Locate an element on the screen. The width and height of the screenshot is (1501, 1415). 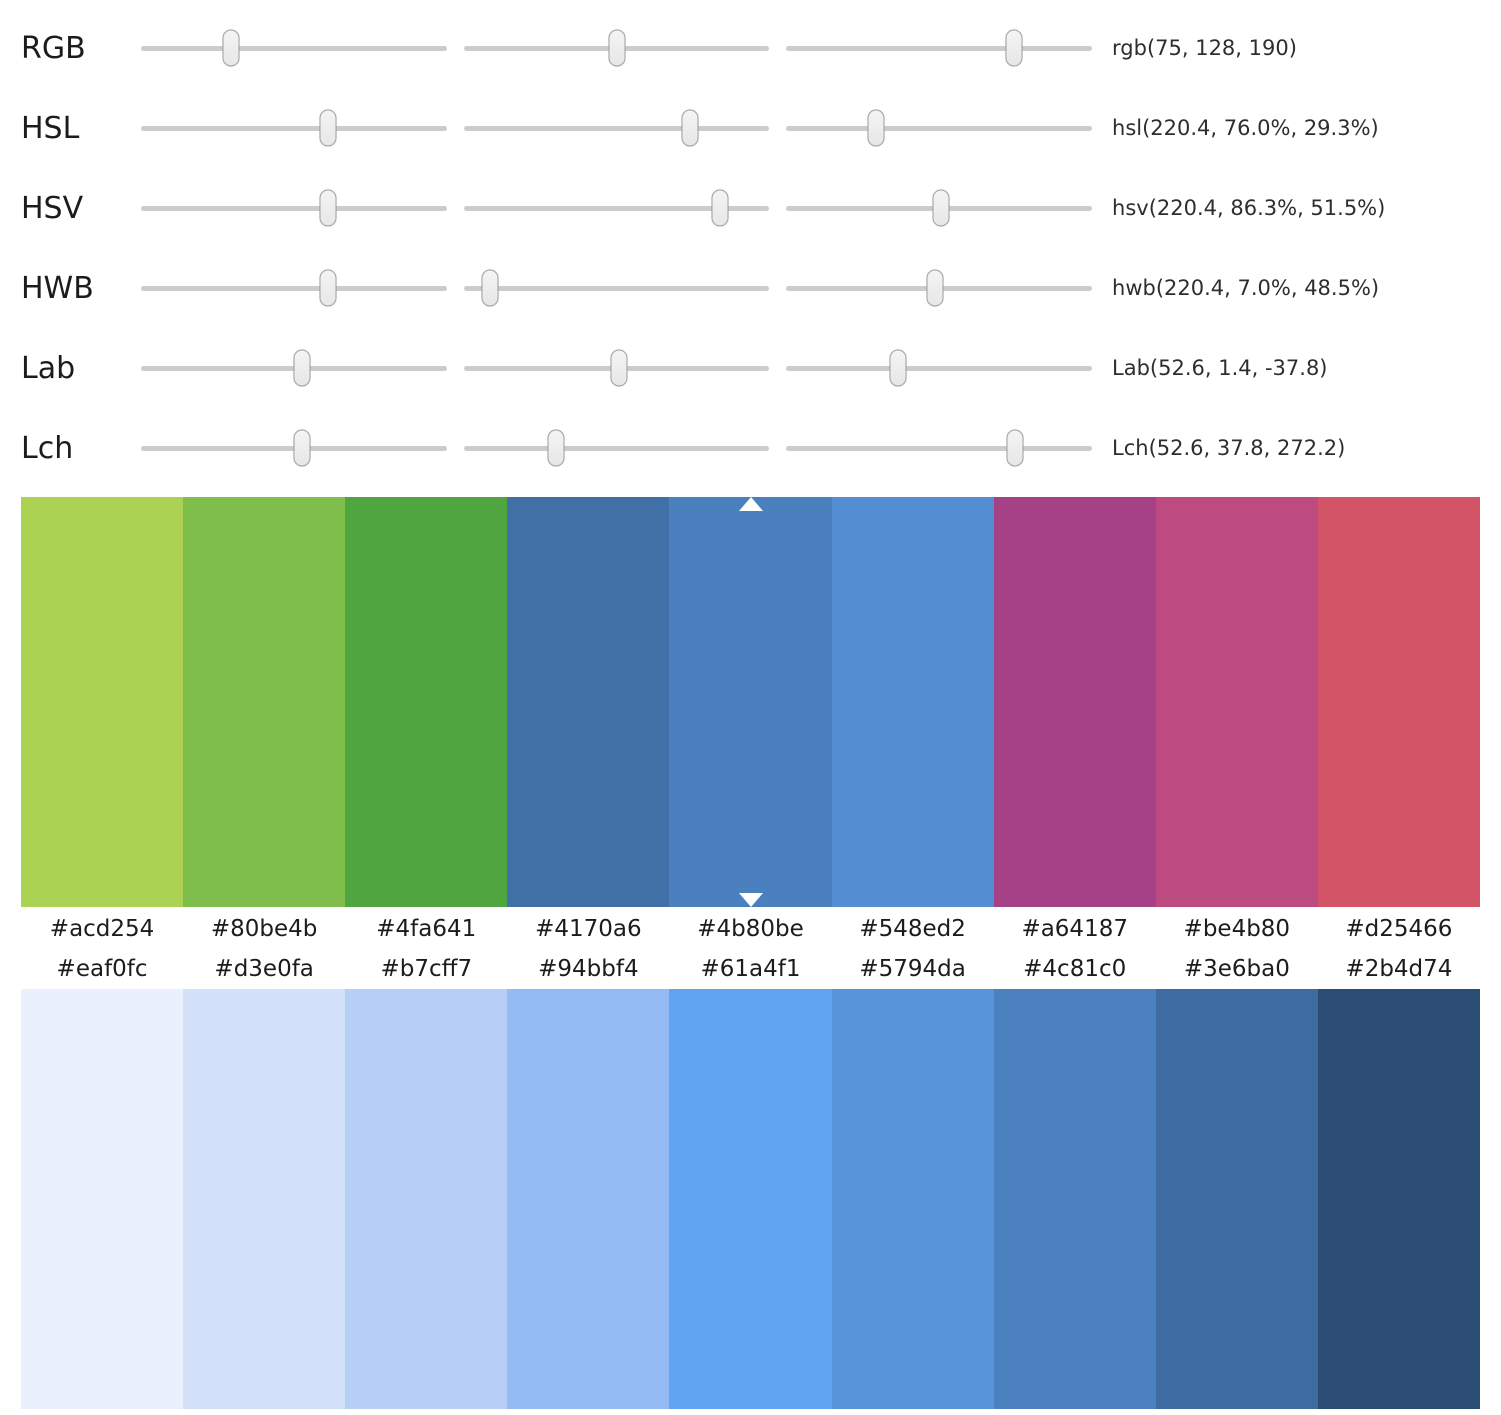
hue-hex-label-3: #4fa641 is located at coordinates (426, 929).